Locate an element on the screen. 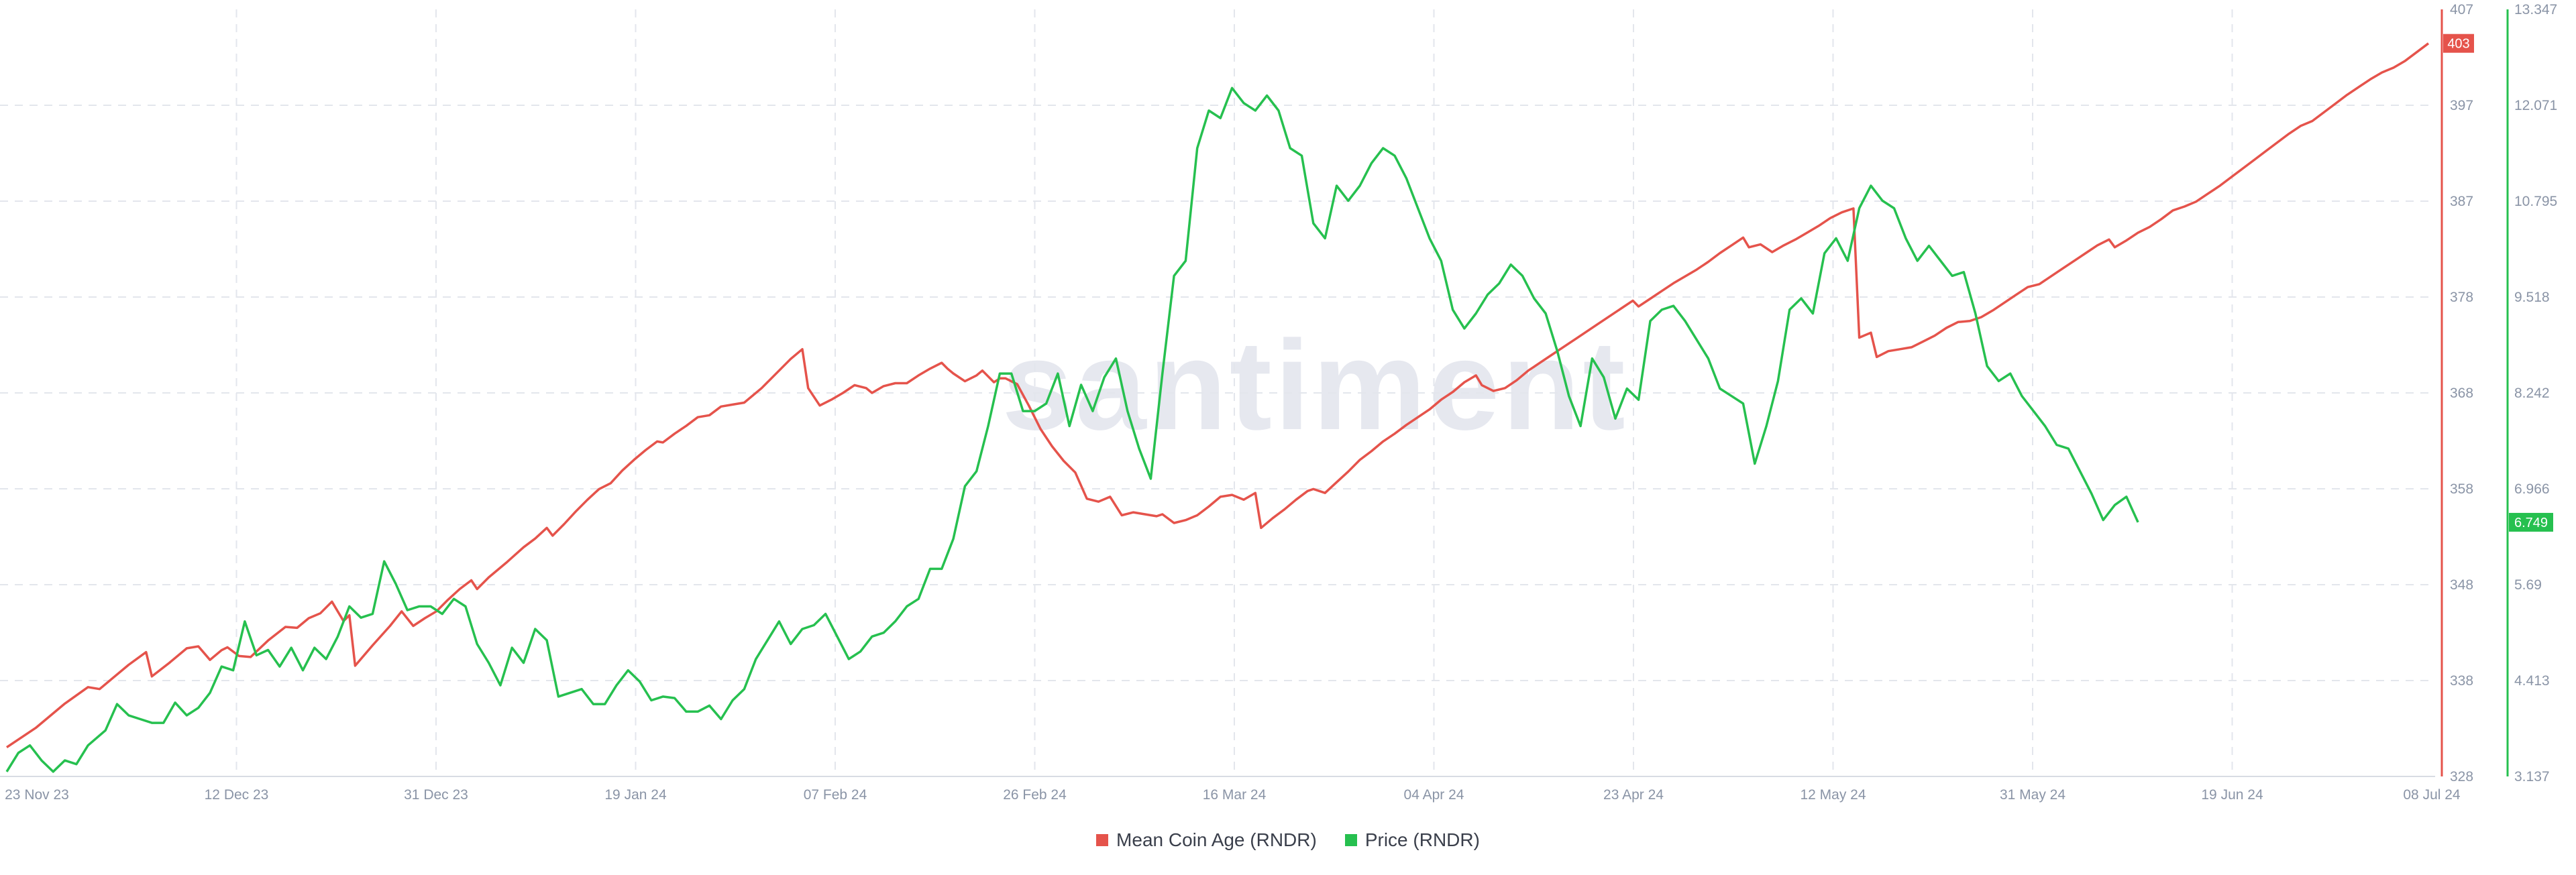 The image size is (2576, 875). x-tick-label: 12 May 24 is located at coordinates (1833, 795).